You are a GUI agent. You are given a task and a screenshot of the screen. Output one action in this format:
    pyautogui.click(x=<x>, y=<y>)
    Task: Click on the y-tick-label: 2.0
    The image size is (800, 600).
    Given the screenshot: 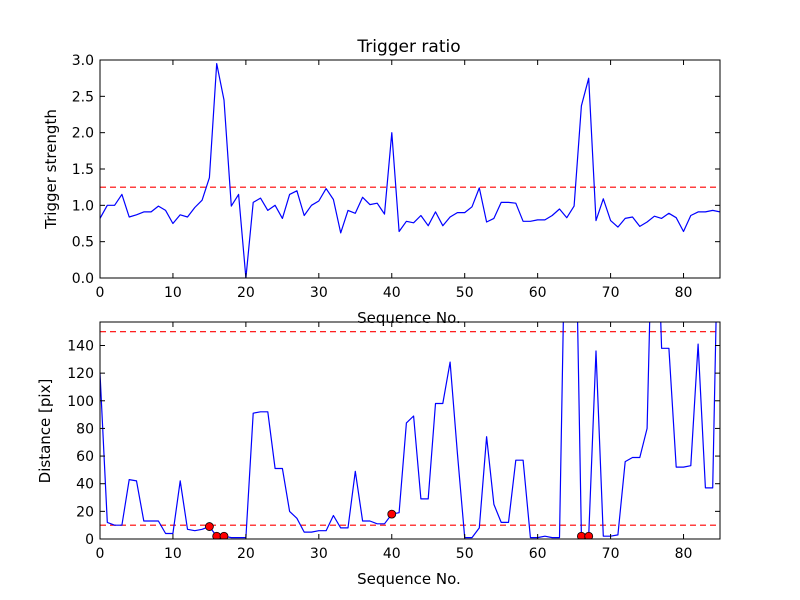 What is the action you would take?
    pyautogui.click(x=83, y=134)
    